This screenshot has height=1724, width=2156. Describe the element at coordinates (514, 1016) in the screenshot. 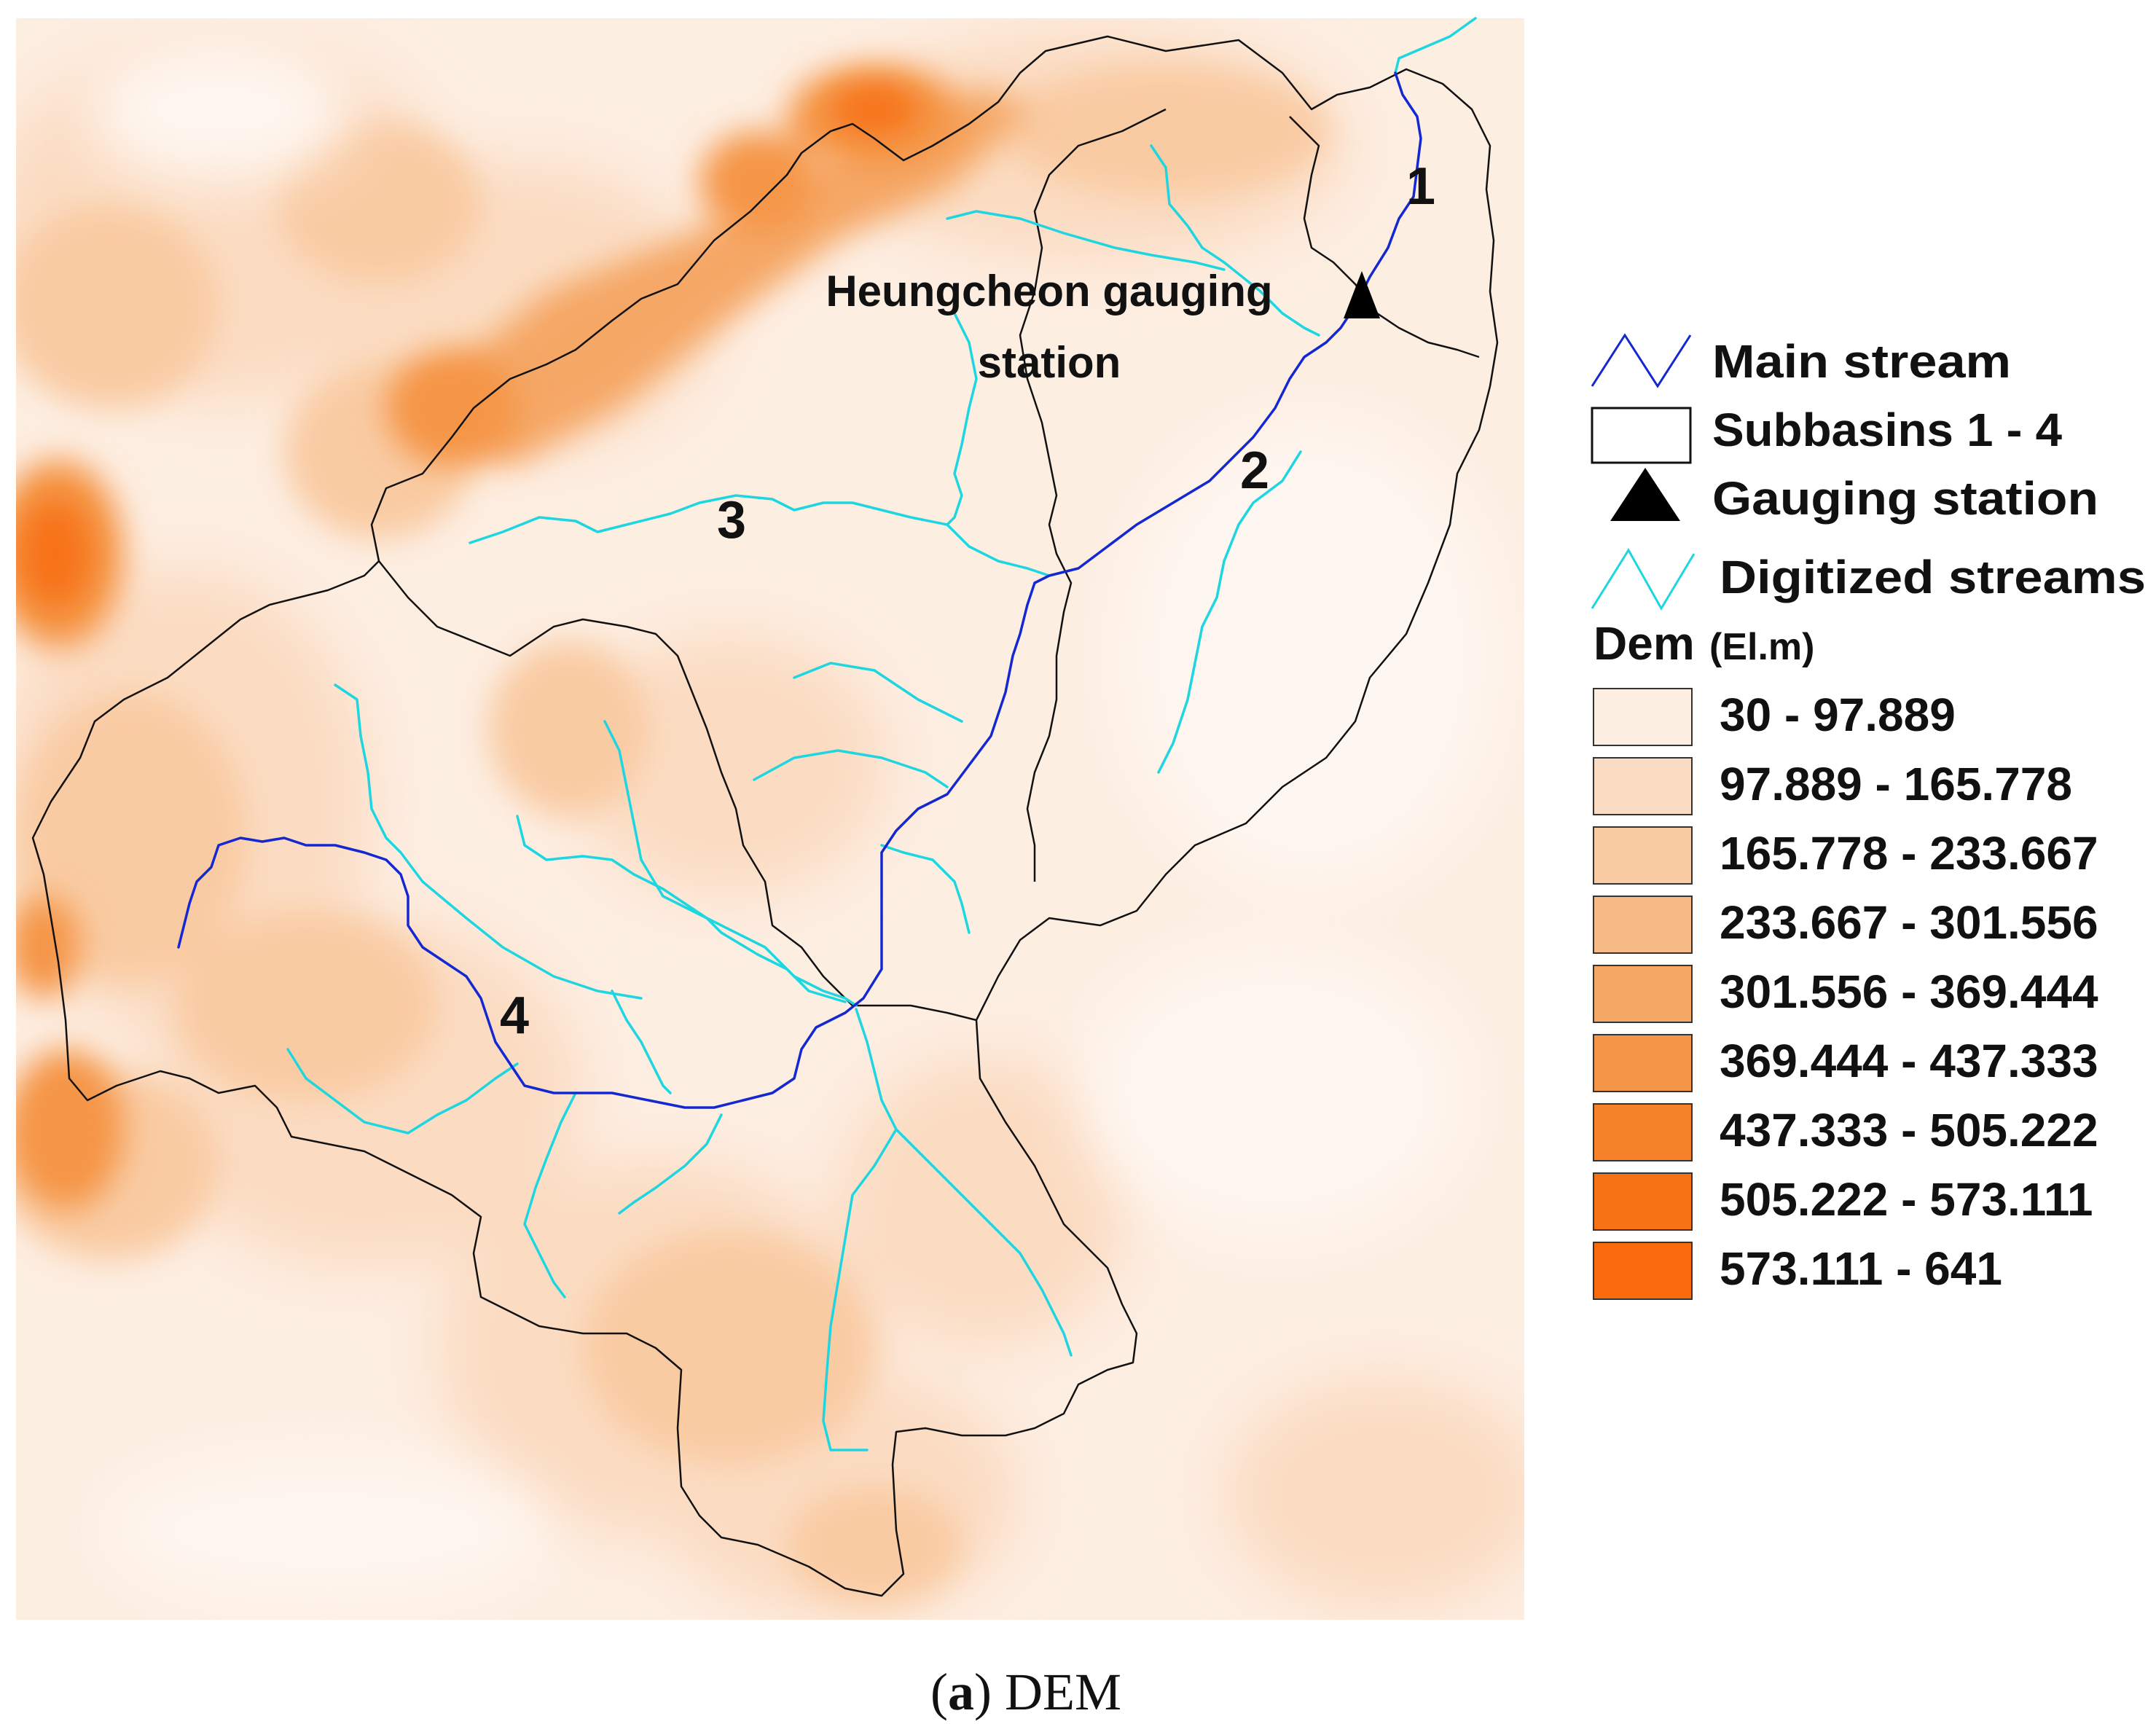

I see `subbasin-label-4: 4` at that location.